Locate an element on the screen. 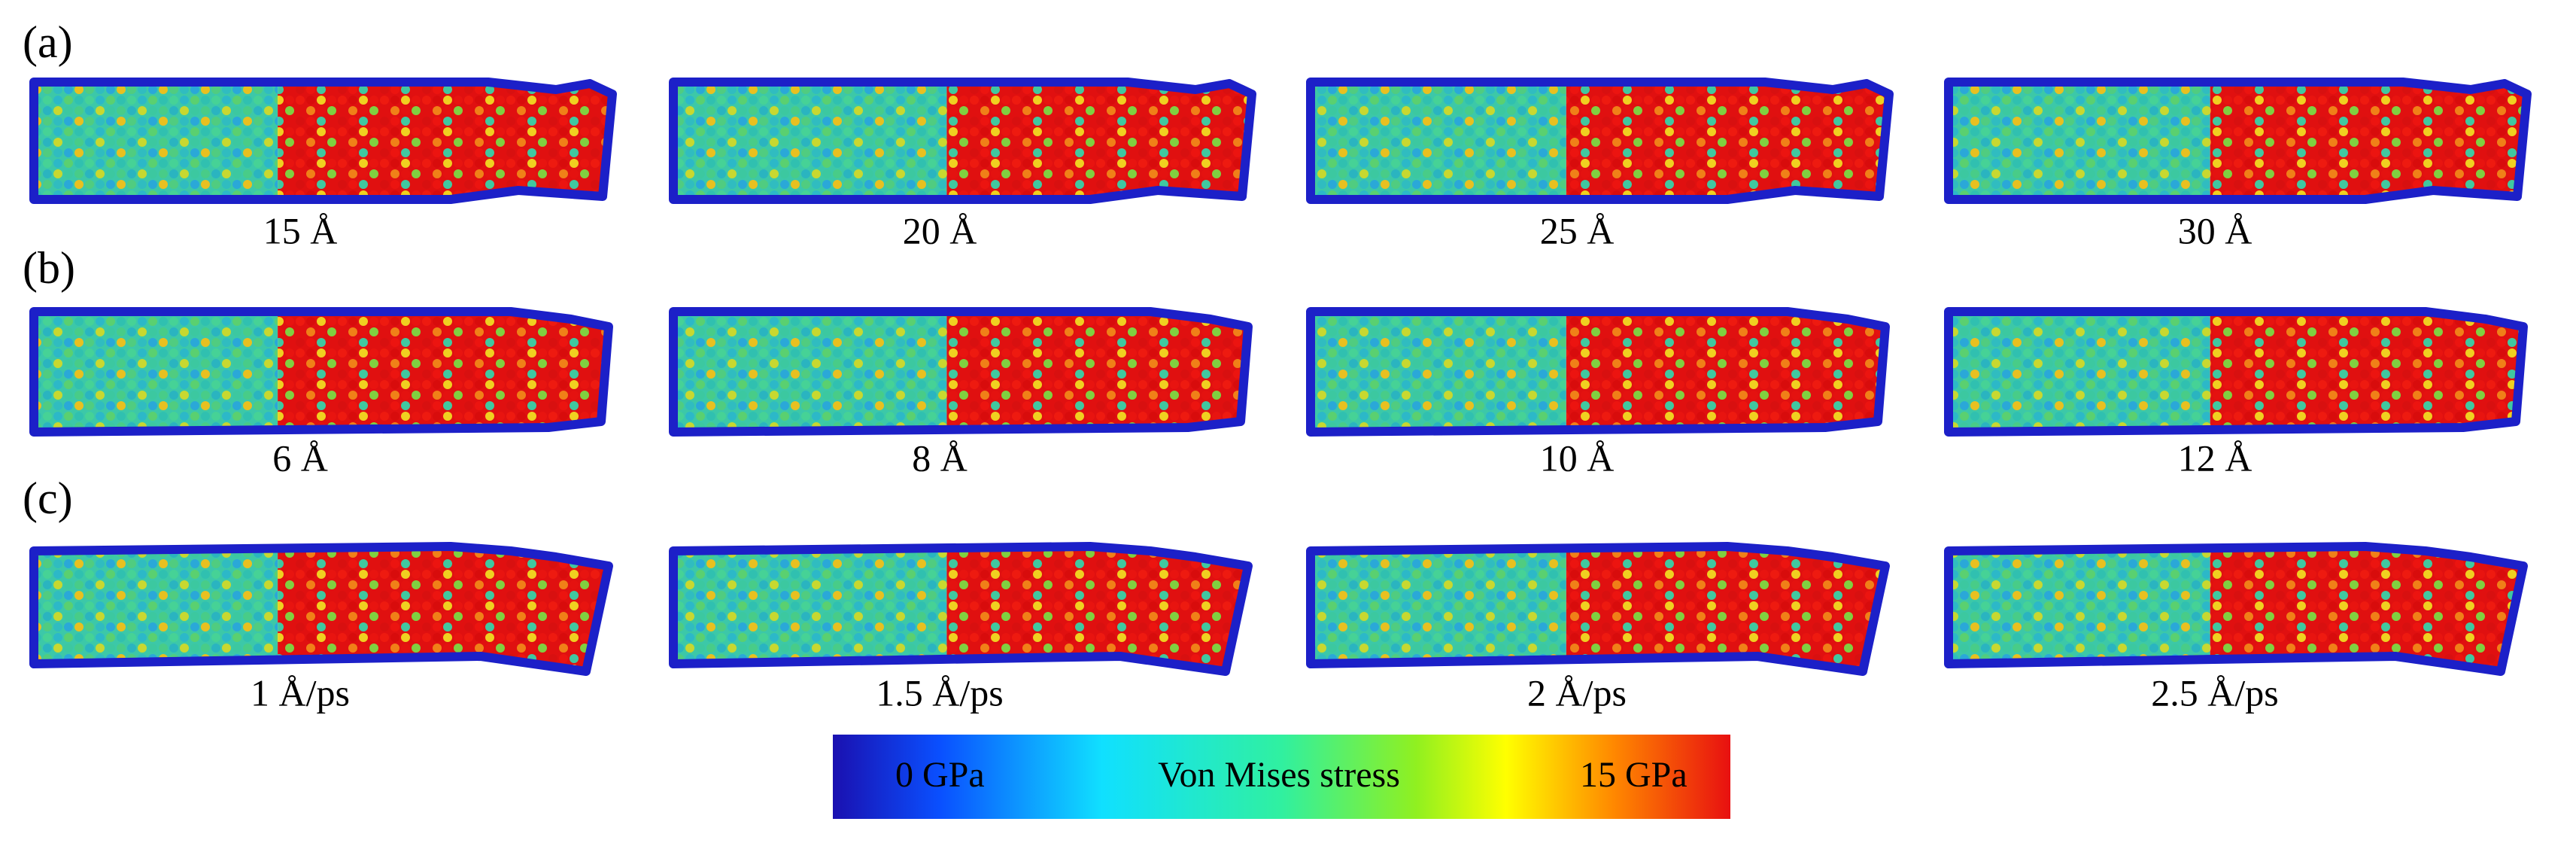 Image resolution: width=2576 pixels, height=849 pixels. panel-caption: 2.5 Å/ps is located at coordinates (2215, 692).